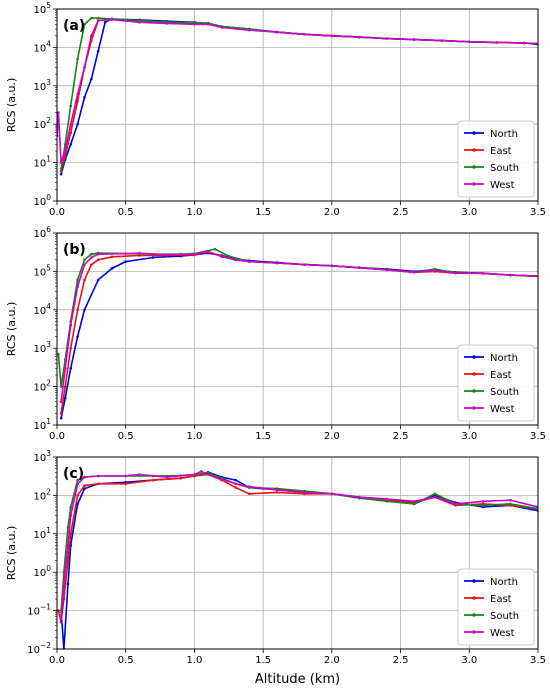 The height and width of the screenshot is (689, 550). I want to click on y-tick-label: 10⁰, so click(42, 571).